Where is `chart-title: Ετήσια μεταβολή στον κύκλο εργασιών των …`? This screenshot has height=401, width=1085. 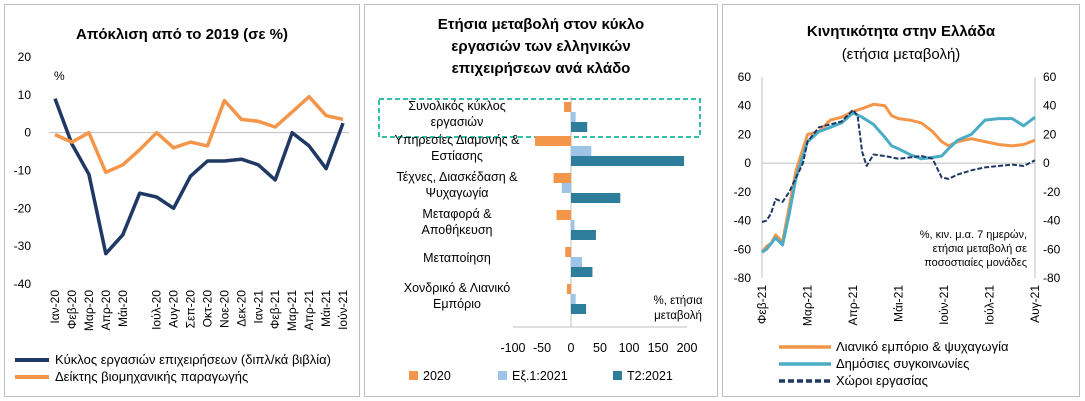
chart-title: Ετήσια μεταβολή στον κύκλο εργασιών των … is located at coordinates (541, 46).